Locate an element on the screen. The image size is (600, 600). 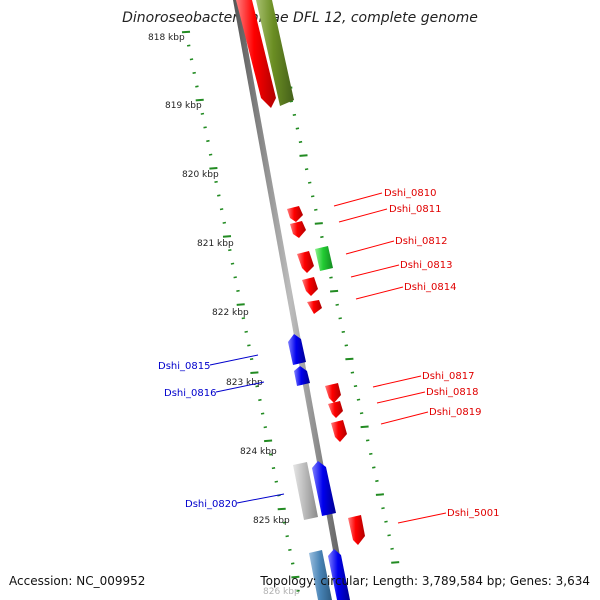
gene-feature-red-top is located at coordinates (256, 54).